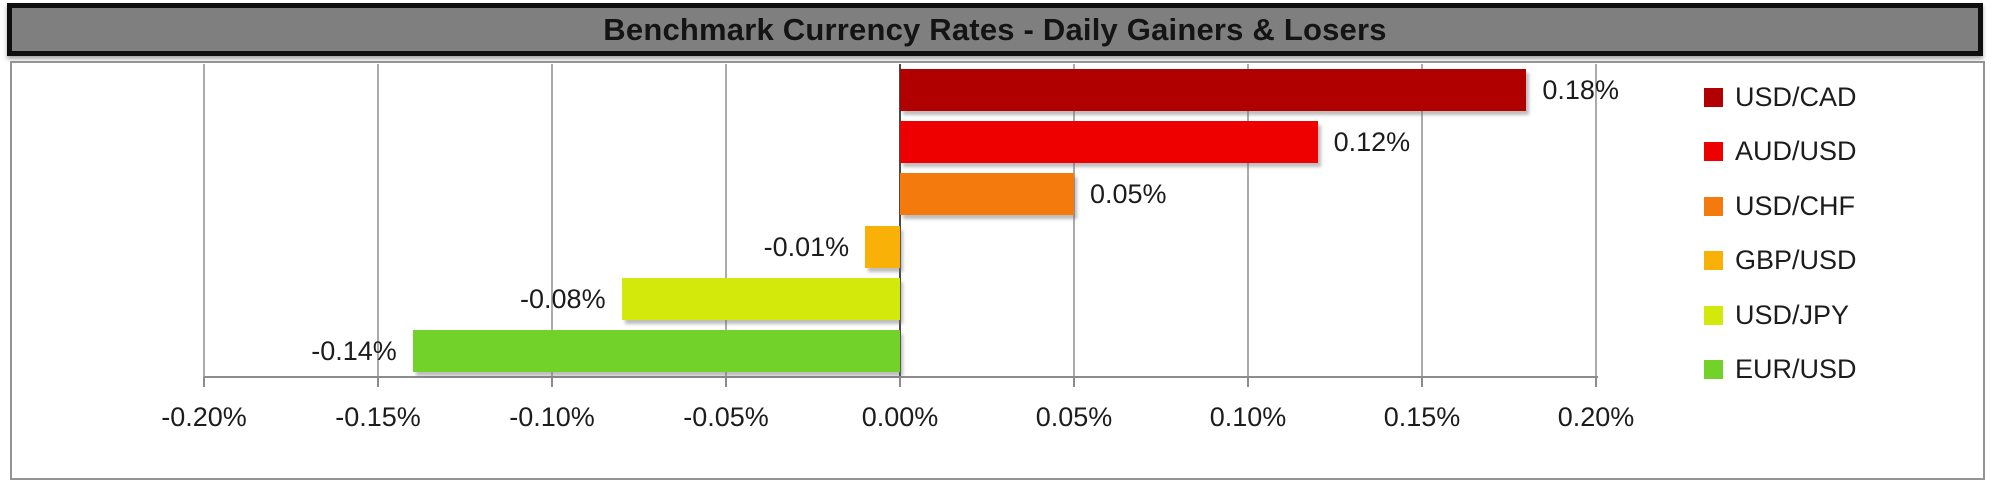 The image size is (2000, 487). Describe the element at coordinates (1248, 417) in the screenshot. I see `x-axis-tick-label: 0.10%` at that location.